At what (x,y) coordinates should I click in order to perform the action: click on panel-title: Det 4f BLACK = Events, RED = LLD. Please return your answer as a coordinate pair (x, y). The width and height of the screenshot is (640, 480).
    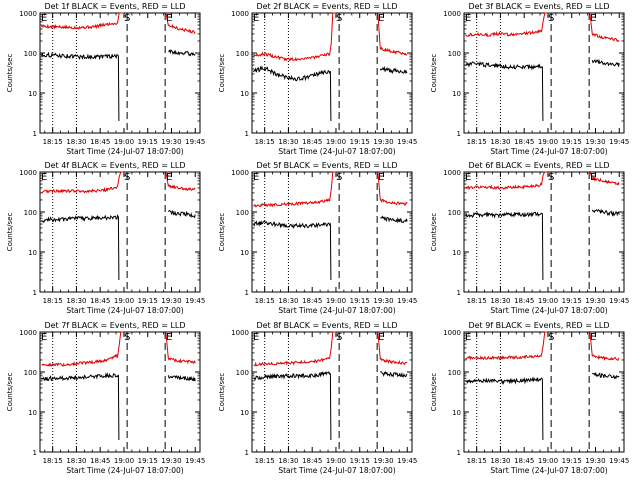
    Looking at the image, I should click on (114, 165).